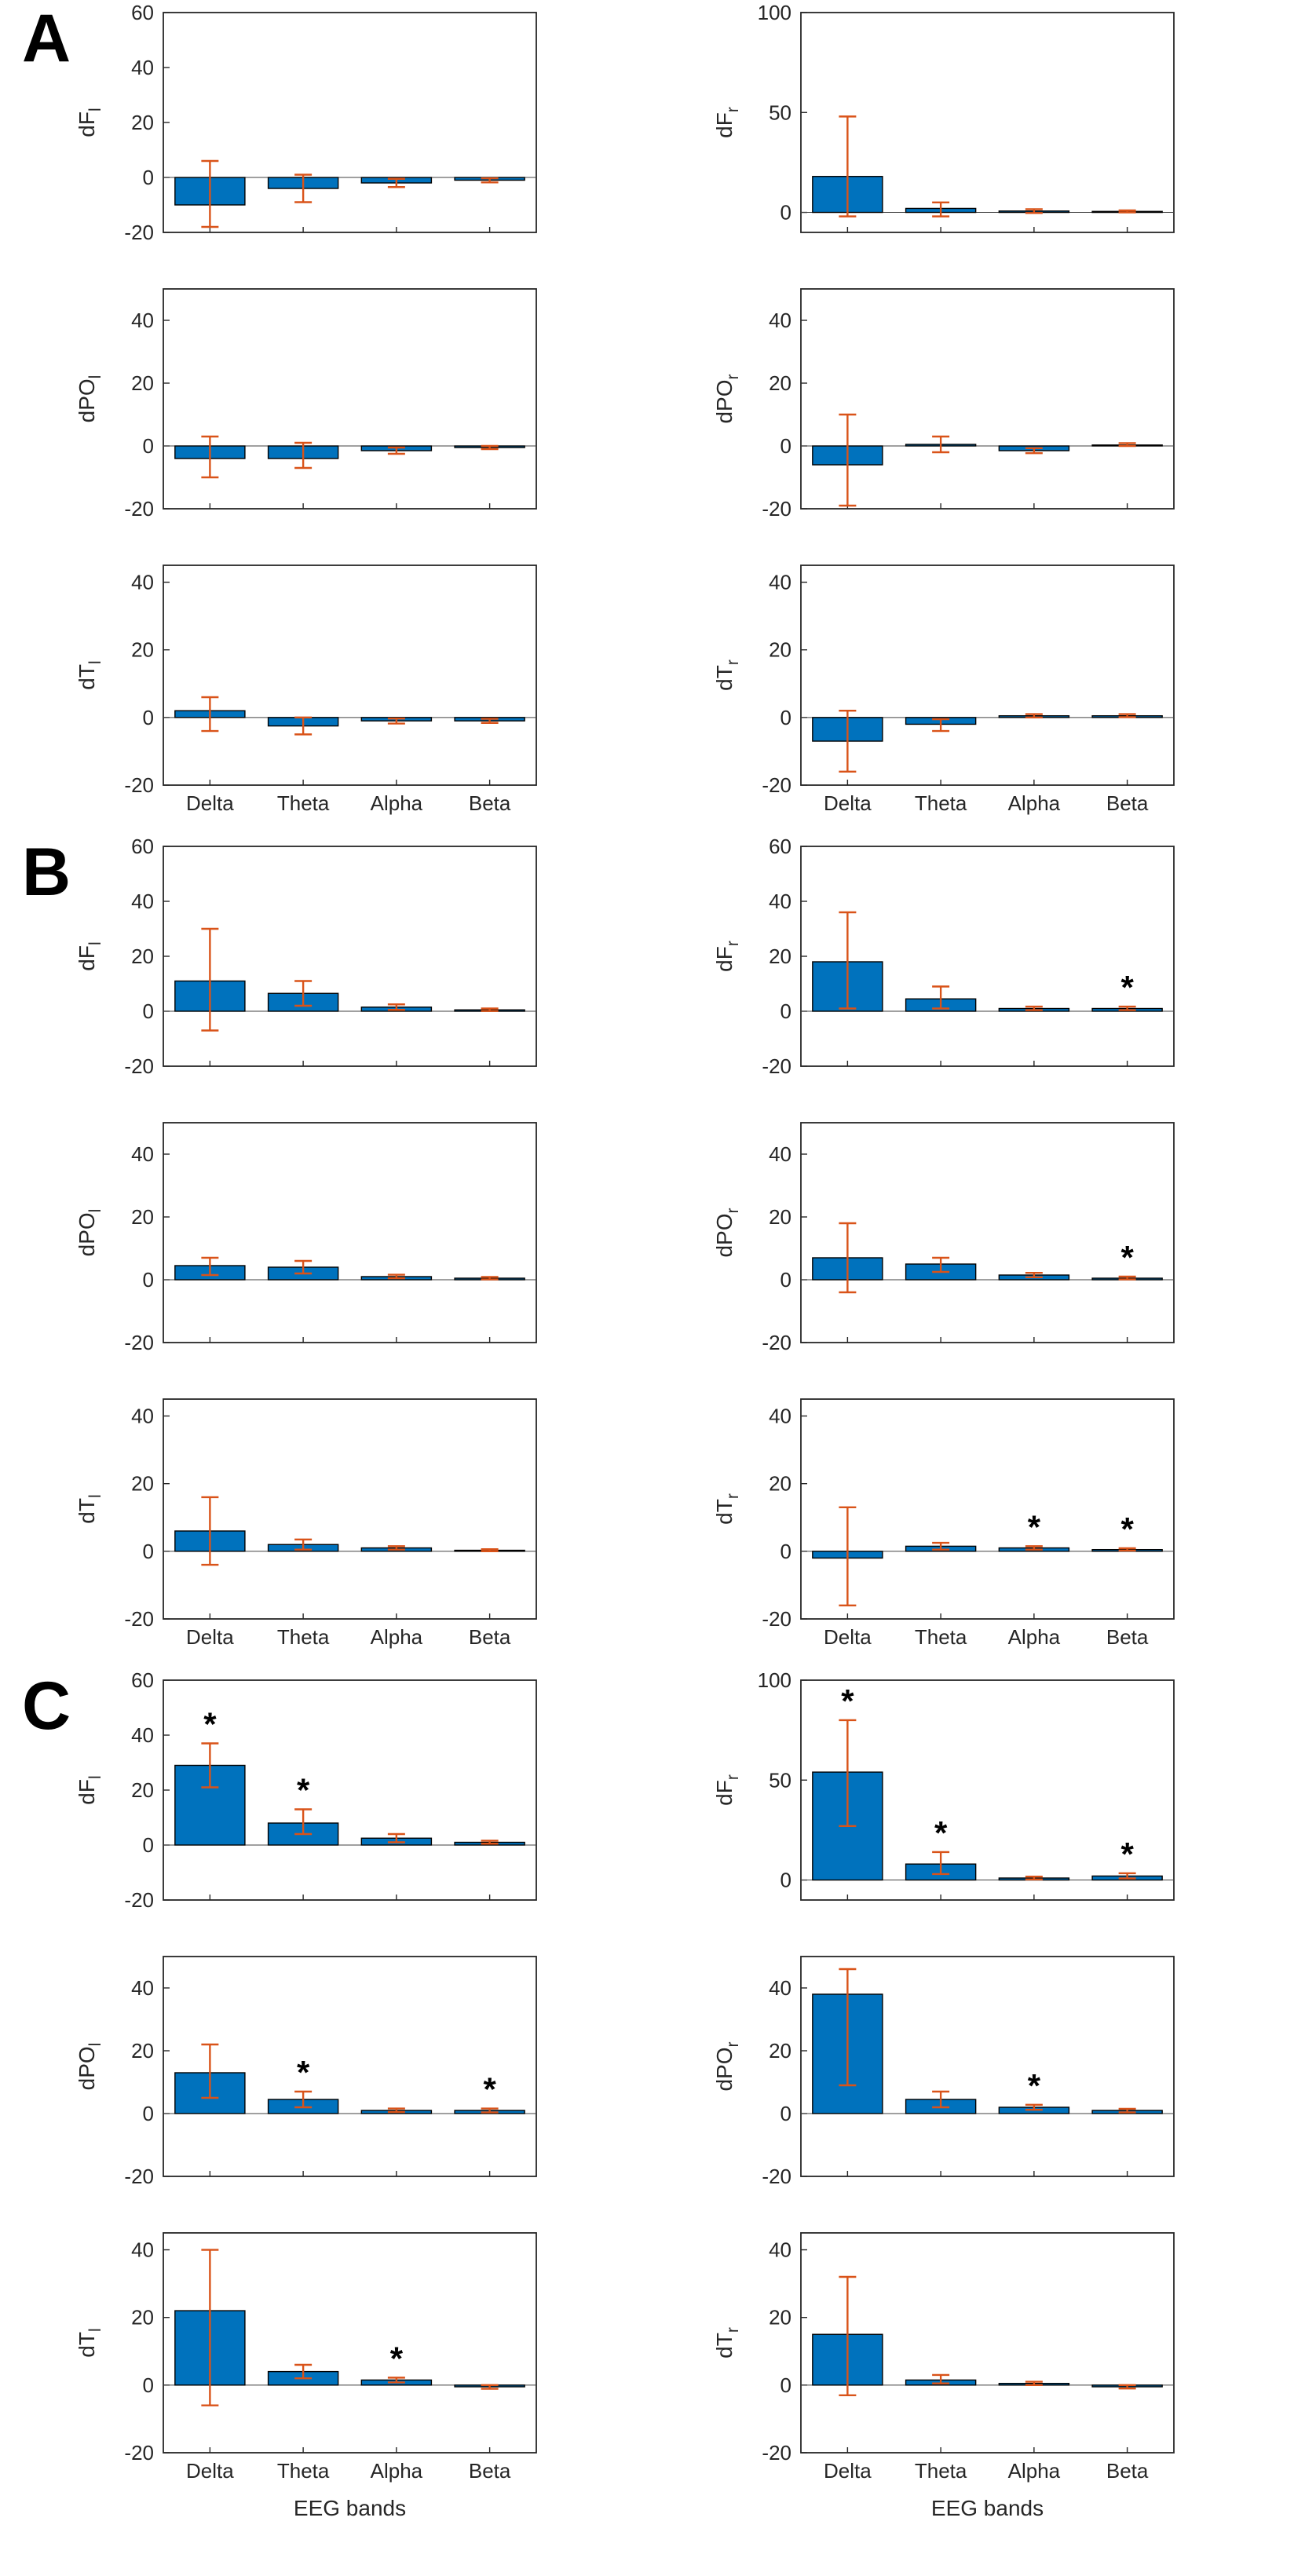  Describe the element at coordinates (306, 690) in the screenshot. I see `subplot-dT-l: -20 0 20 40 Delta Theta Alpha Beta dTl` at that location.